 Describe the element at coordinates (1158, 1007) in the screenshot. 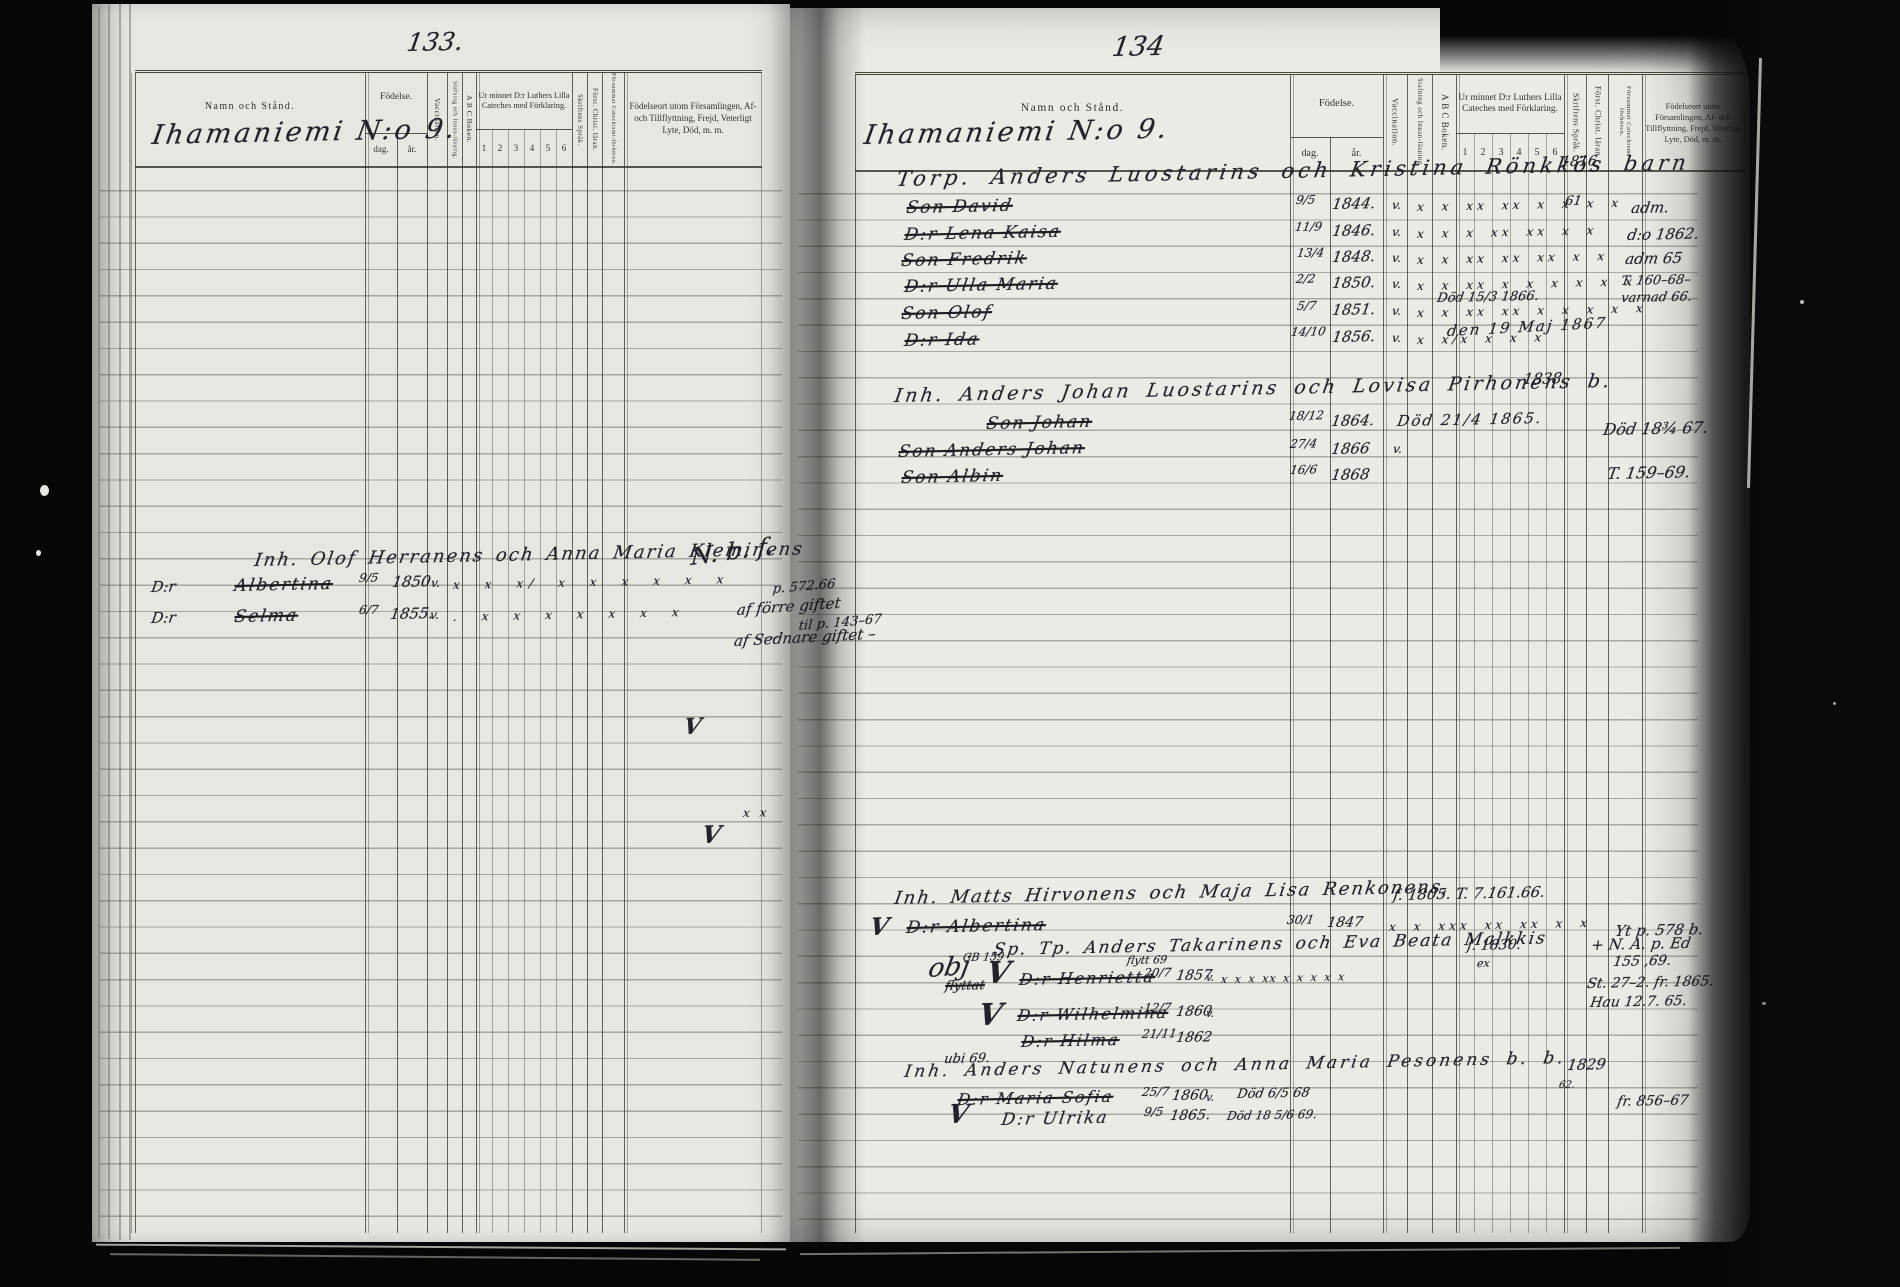

I see `entry-birth-day: 12/7` at that location.